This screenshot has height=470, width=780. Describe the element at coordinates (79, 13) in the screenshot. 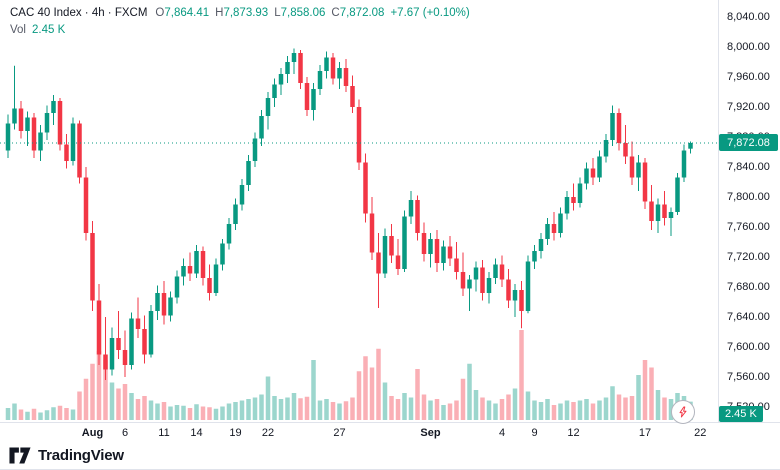

I see `symbol-title: CAC 40 Index · 4h · FXCM` at that location.